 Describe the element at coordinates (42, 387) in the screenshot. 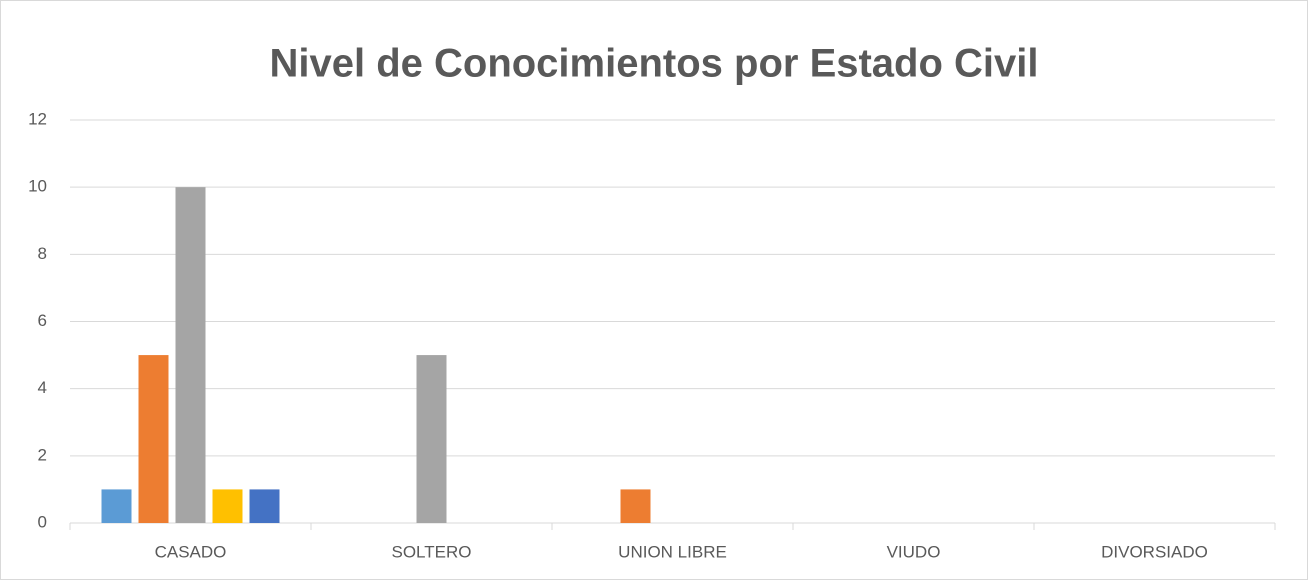

I see `y-tick-label: 4` at that location.